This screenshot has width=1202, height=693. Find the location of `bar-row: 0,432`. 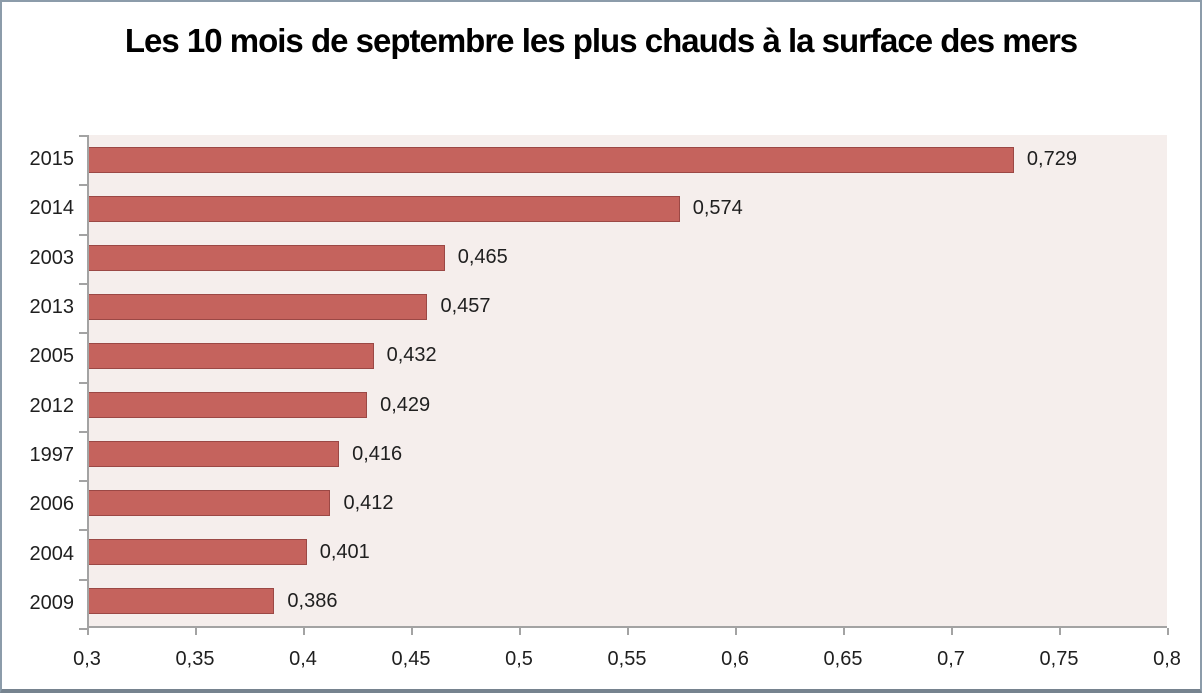

bar-row: 0,432 is located at coordinates (628, 355).